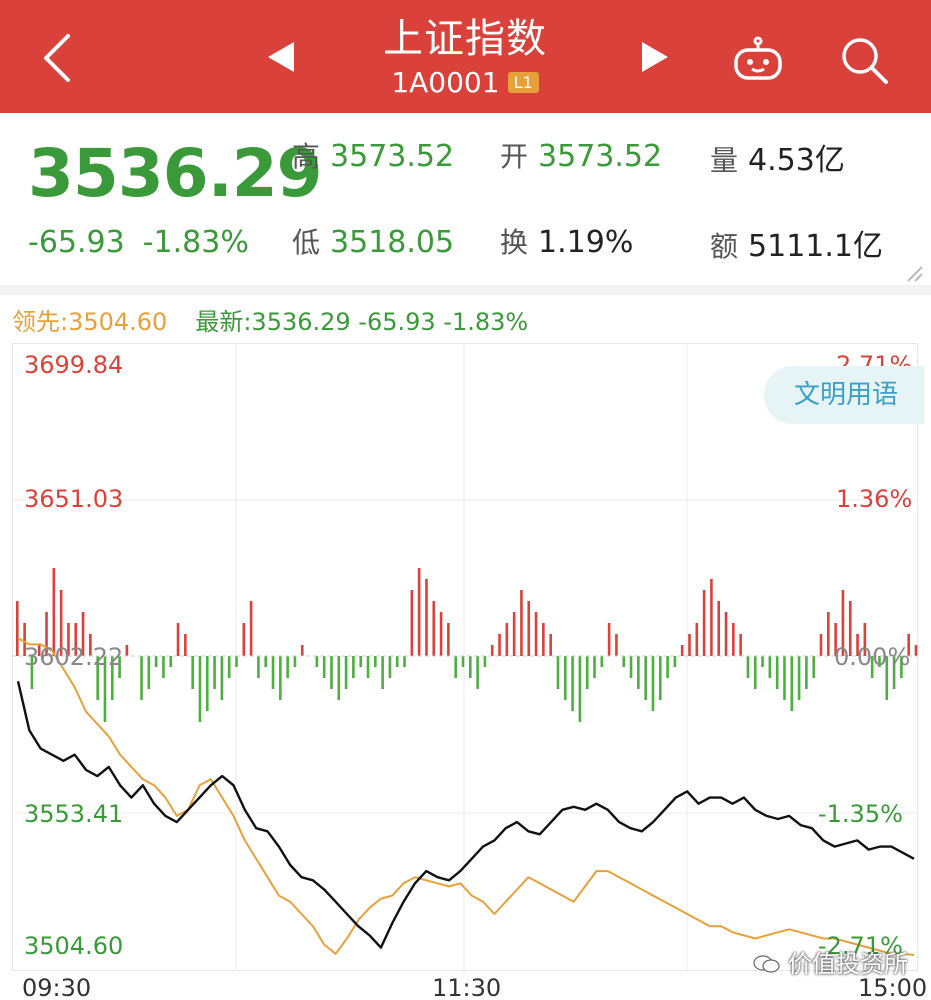 This screenshot has width=931, height=1000. I want to click on stat-open: 开 3573.52, so click(581, 155).